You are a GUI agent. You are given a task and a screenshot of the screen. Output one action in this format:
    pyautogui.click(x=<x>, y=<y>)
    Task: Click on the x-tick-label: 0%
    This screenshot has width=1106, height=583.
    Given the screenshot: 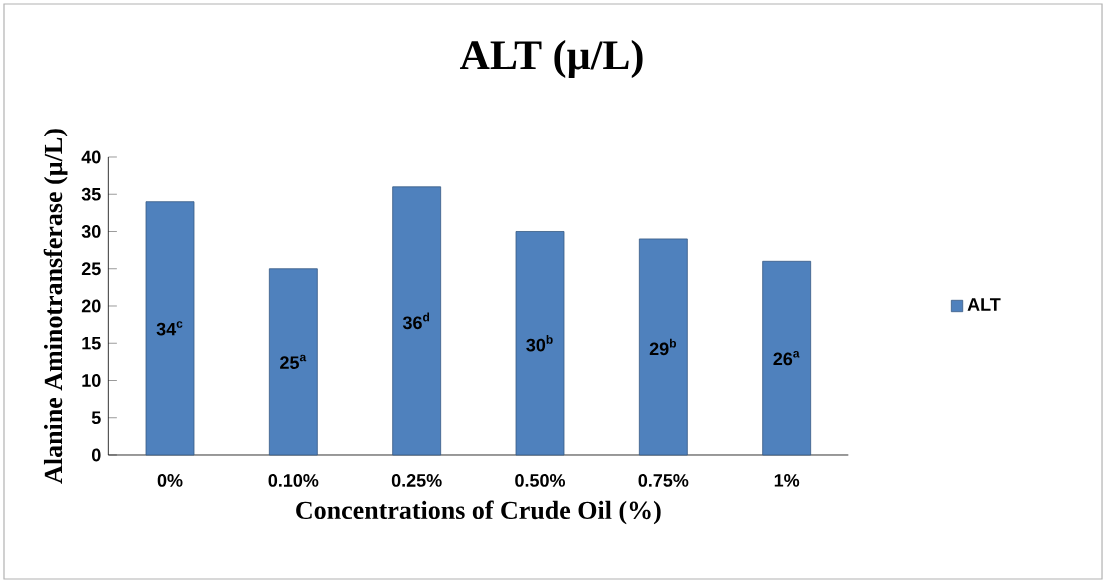 What is the action you would take?
    pyautogui.click(x=170, y=480)
    